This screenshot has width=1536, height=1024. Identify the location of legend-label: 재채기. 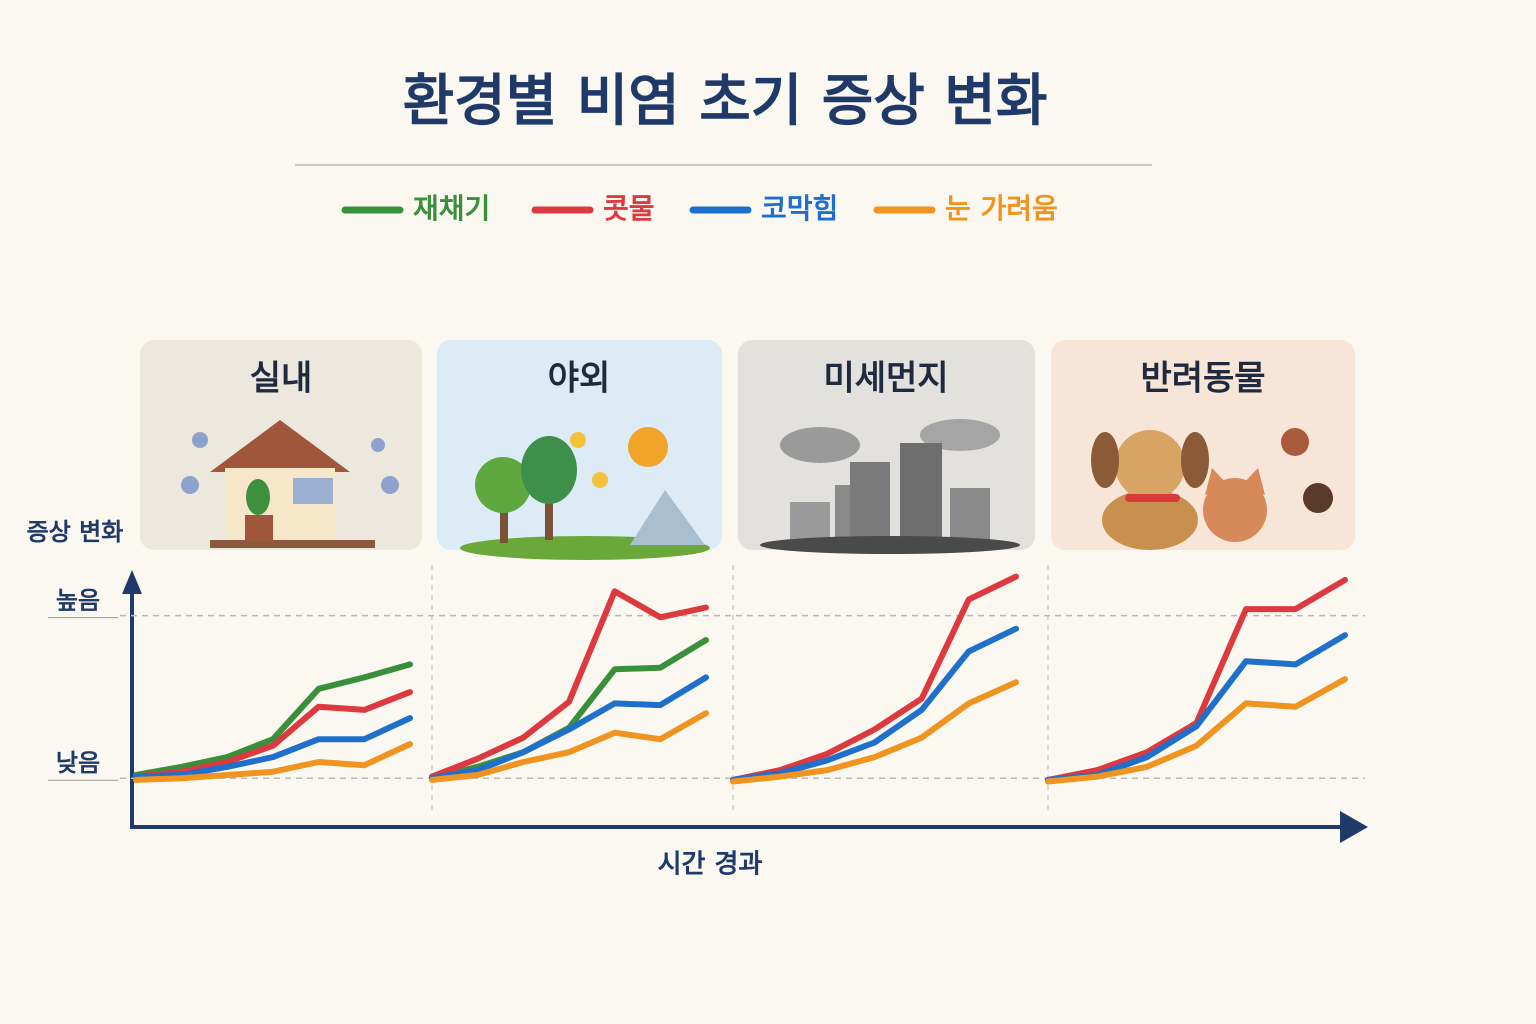
(451, 208).